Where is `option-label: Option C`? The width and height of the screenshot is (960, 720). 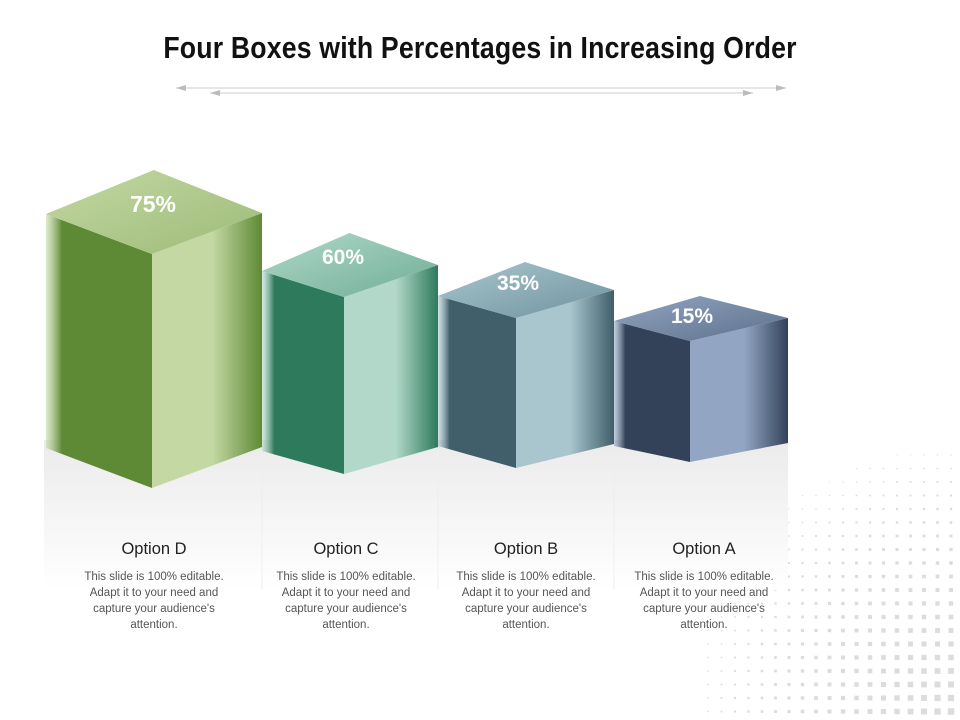 option-label: Option C is located at coordinates (346, 549).